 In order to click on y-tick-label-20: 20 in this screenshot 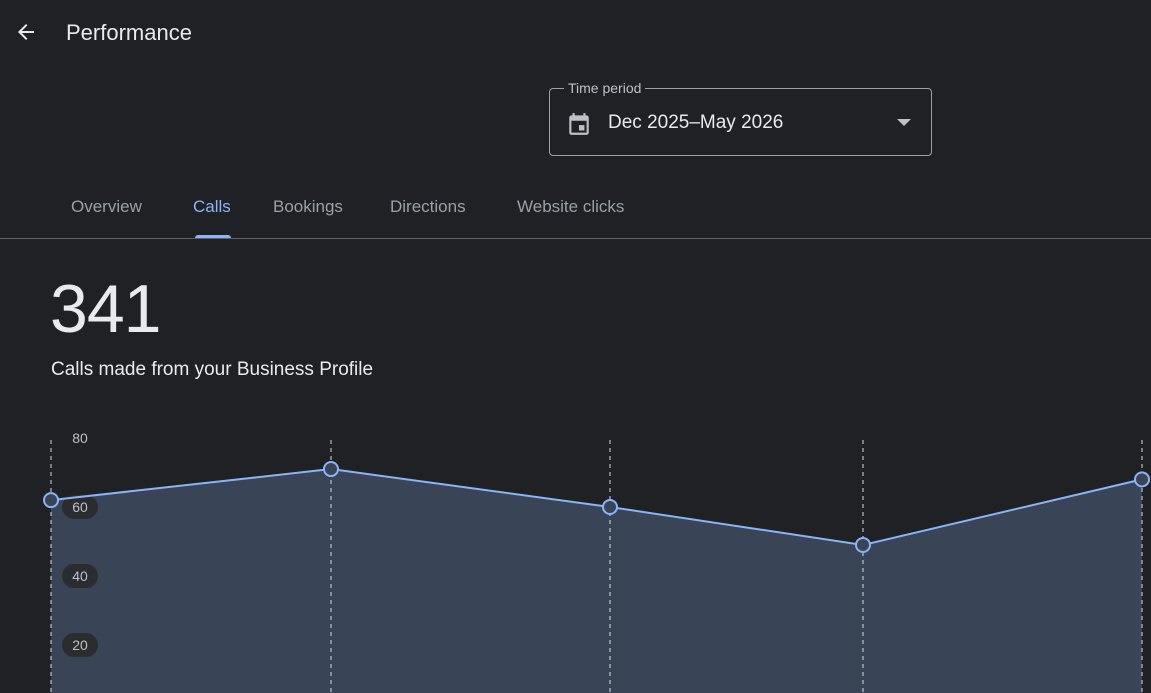, I will do `click(80, 645)`.